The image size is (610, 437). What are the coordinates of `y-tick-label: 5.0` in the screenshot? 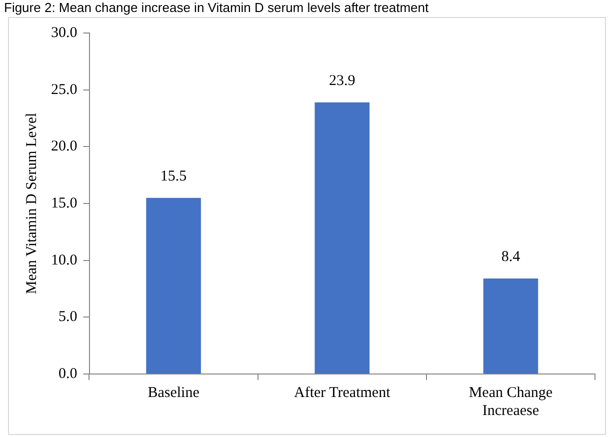 It's located at (68, 317).